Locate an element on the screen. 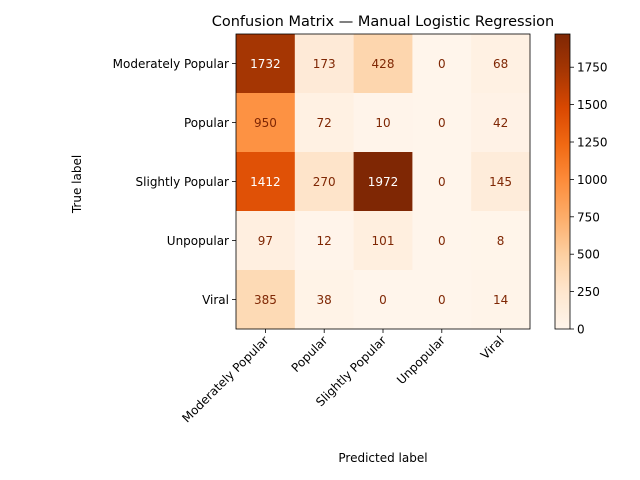  cell-value-label: 145 is located at coordinates (500, 182).